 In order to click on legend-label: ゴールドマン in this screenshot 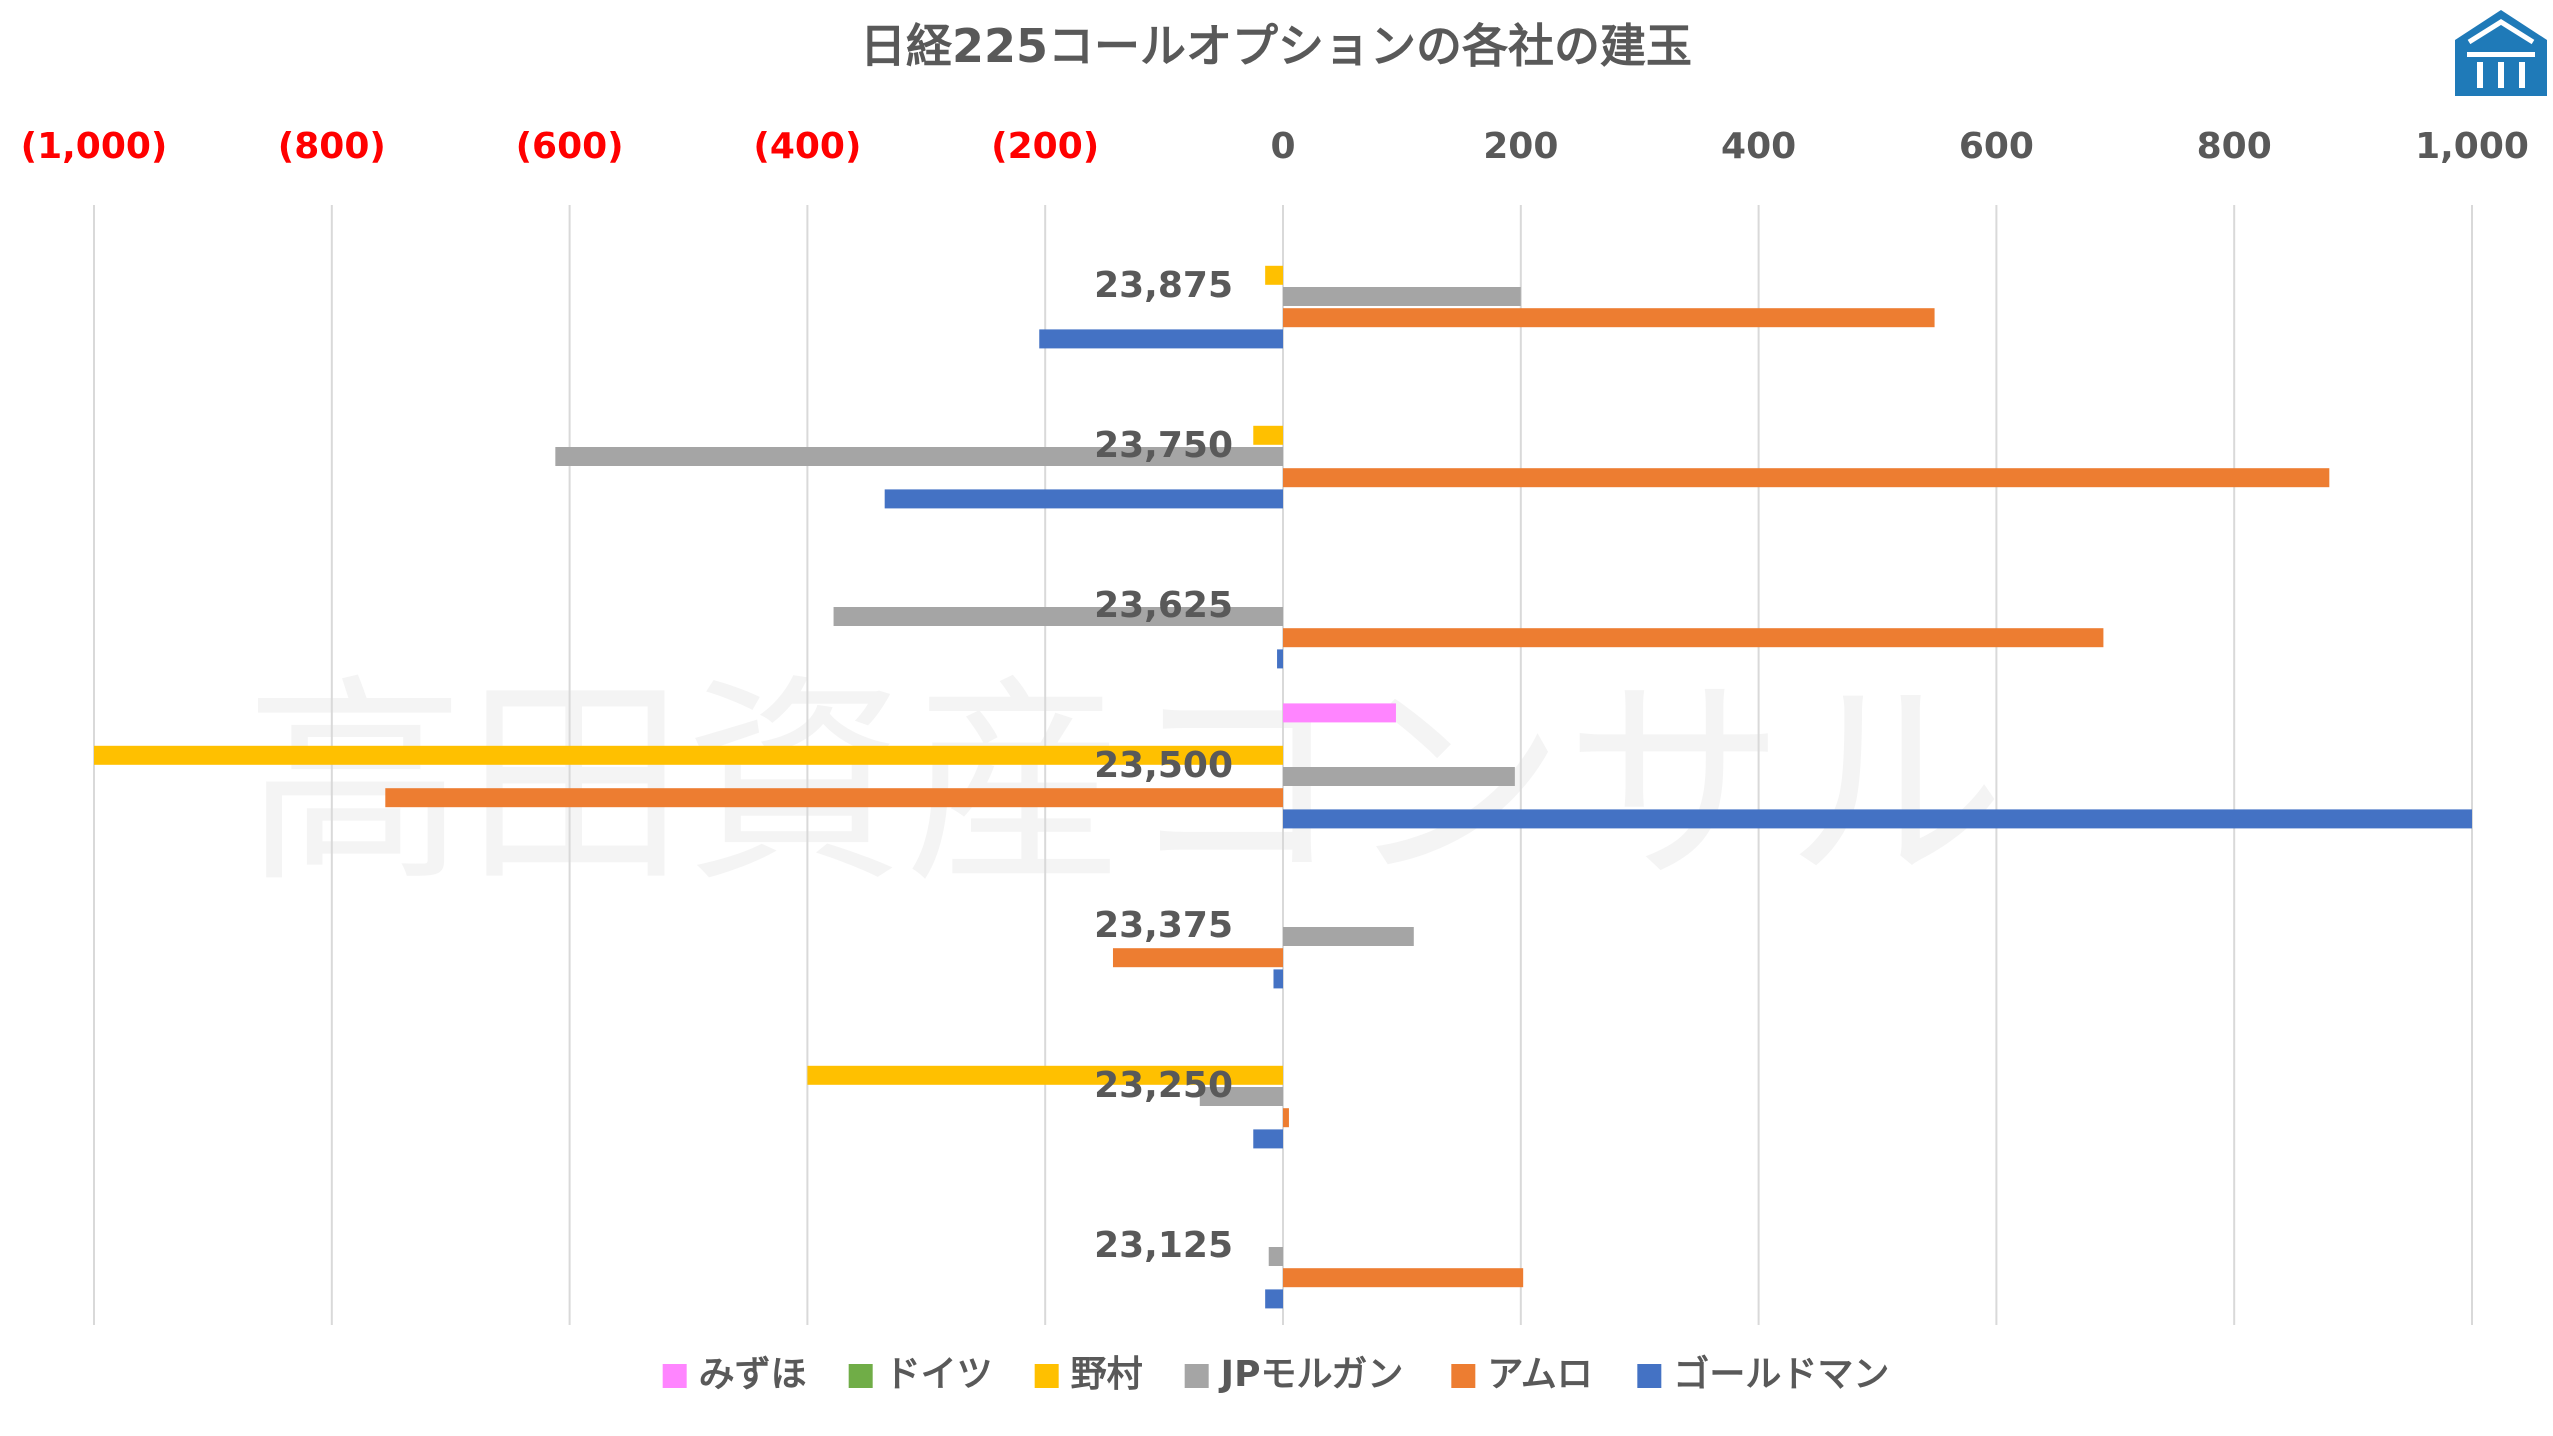, I will do `click(1781, 1374)`.